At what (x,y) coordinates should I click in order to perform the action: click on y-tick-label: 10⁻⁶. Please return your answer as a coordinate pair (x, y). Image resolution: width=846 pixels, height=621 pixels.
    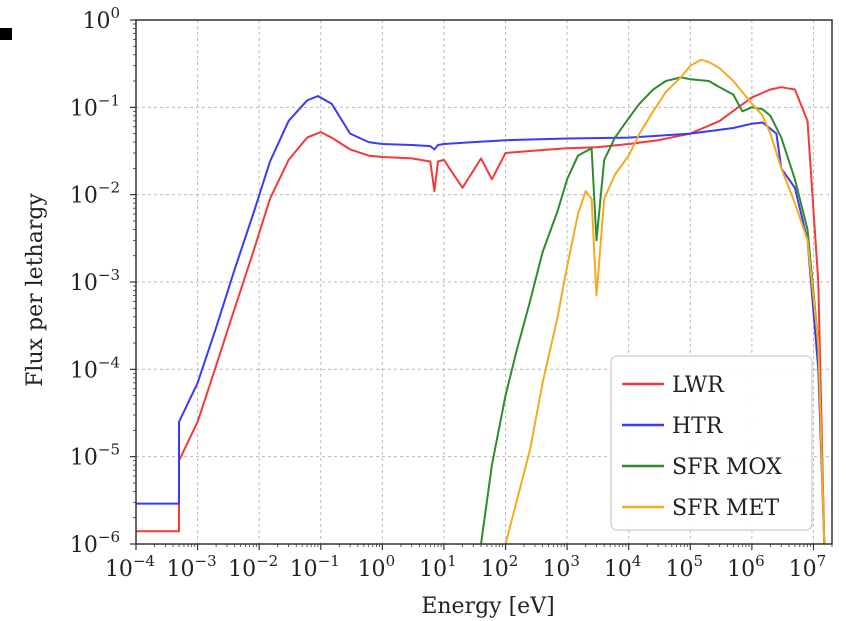
    Looking at the image, I should click on (95, 543).